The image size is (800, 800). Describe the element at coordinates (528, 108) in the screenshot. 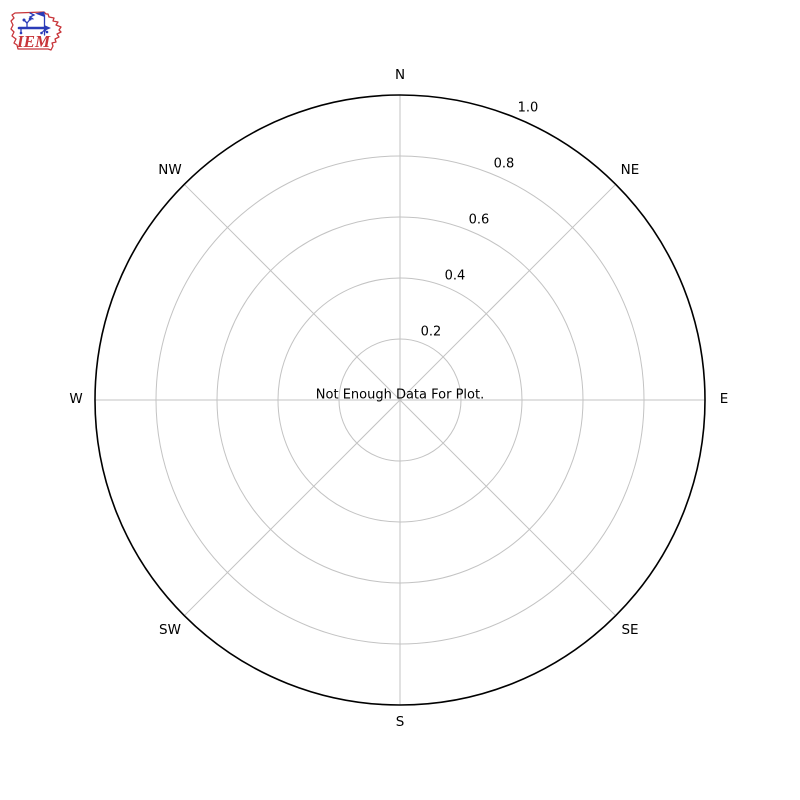

I see `radial-tick-label-1-0: 1.0` at that location.